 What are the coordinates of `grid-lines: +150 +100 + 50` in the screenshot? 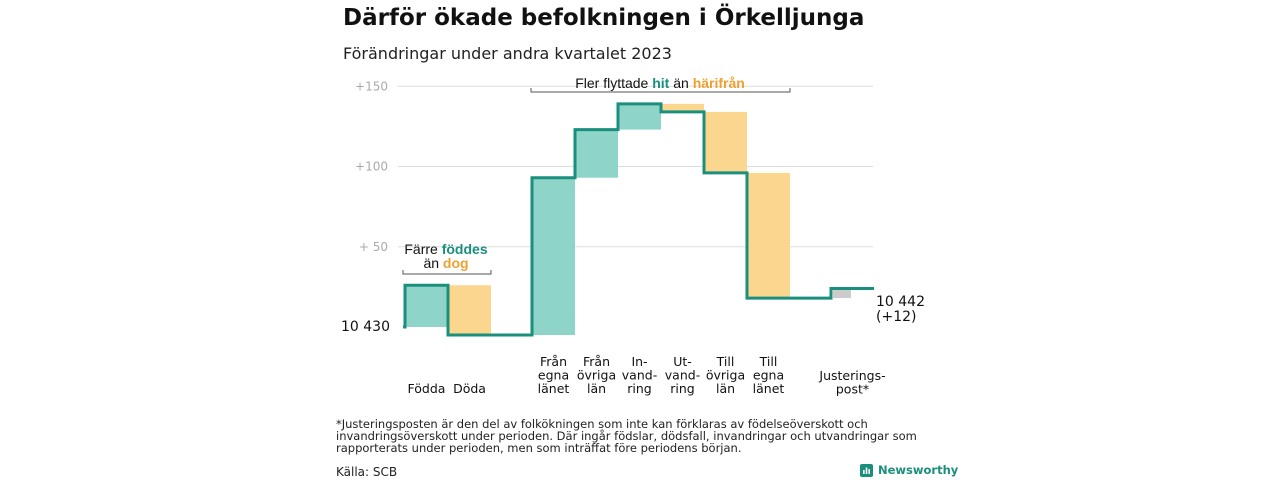 It's located at (614, 166).